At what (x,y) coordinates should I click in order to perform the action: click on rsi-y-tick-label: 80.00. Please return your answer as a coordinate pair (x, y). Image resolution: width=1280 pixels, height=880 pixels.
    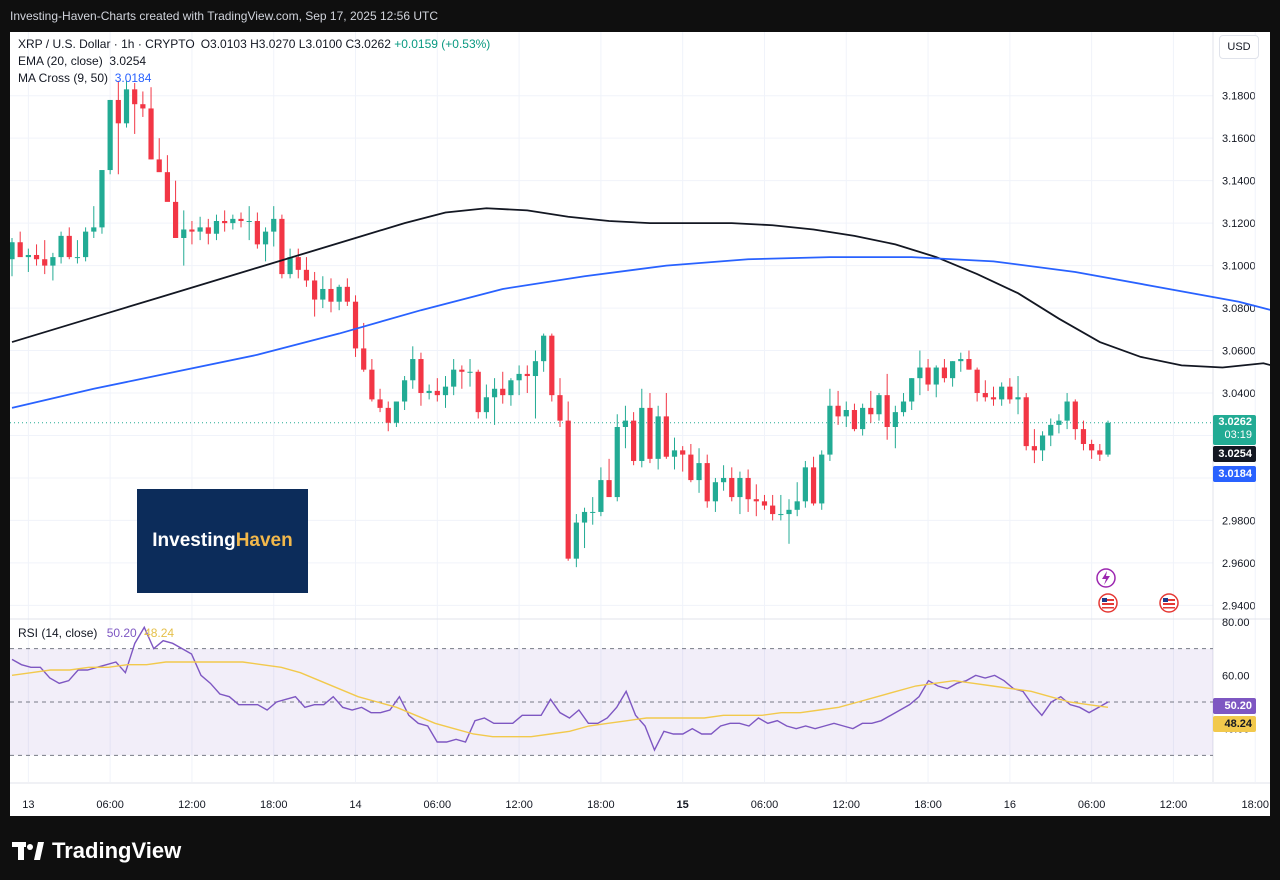
    Looking at the image, I should click on (1236, 623).